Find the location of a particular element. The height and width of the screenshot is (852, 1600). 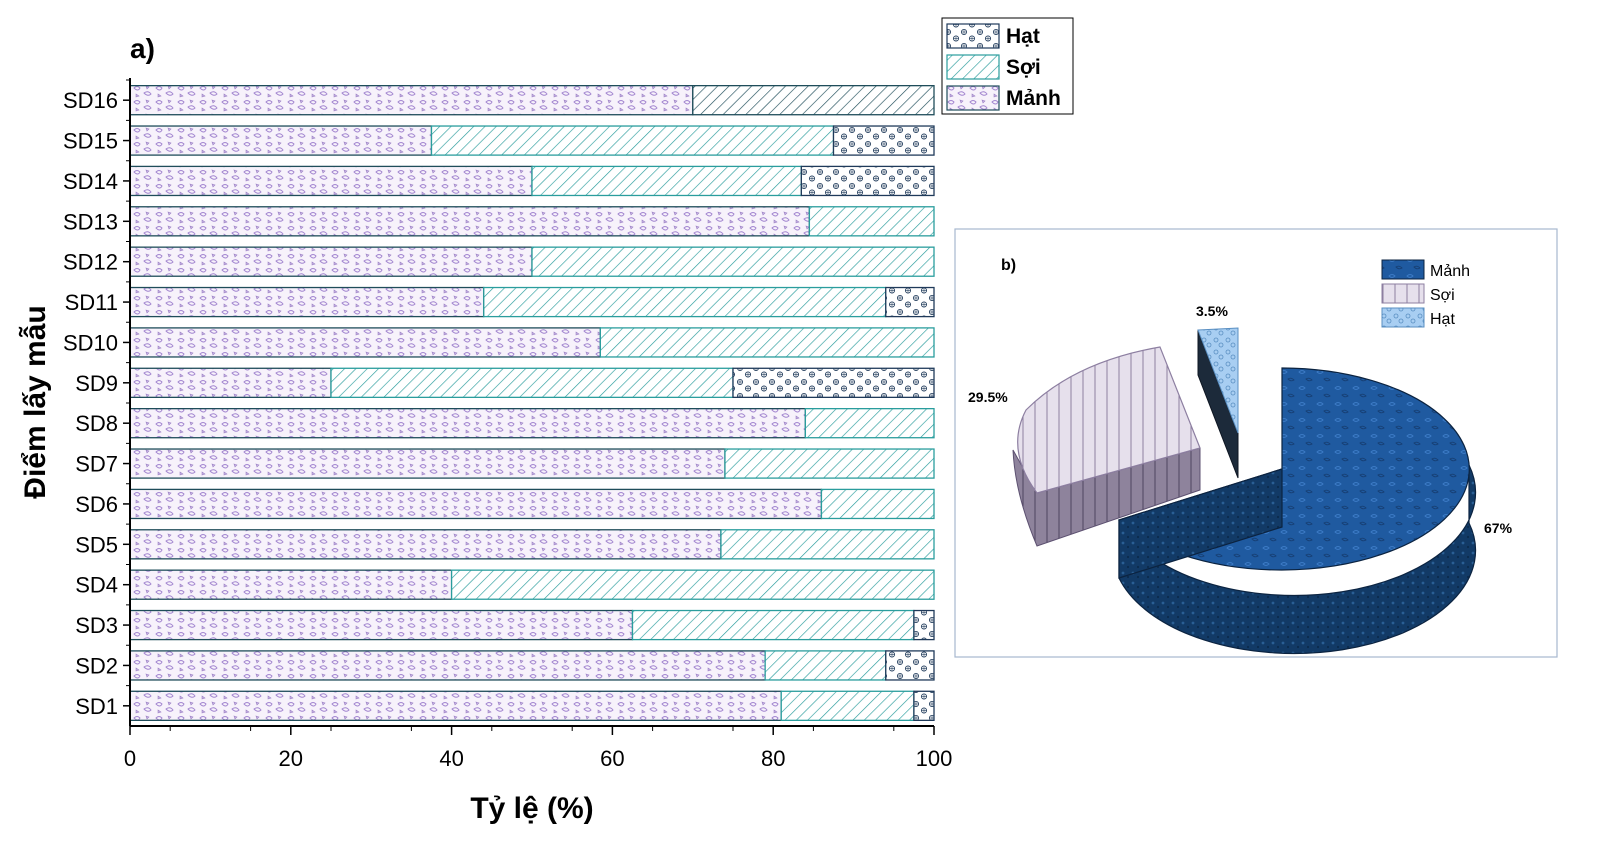

bar-manh-sd7 is located at coordinates (427, 463).